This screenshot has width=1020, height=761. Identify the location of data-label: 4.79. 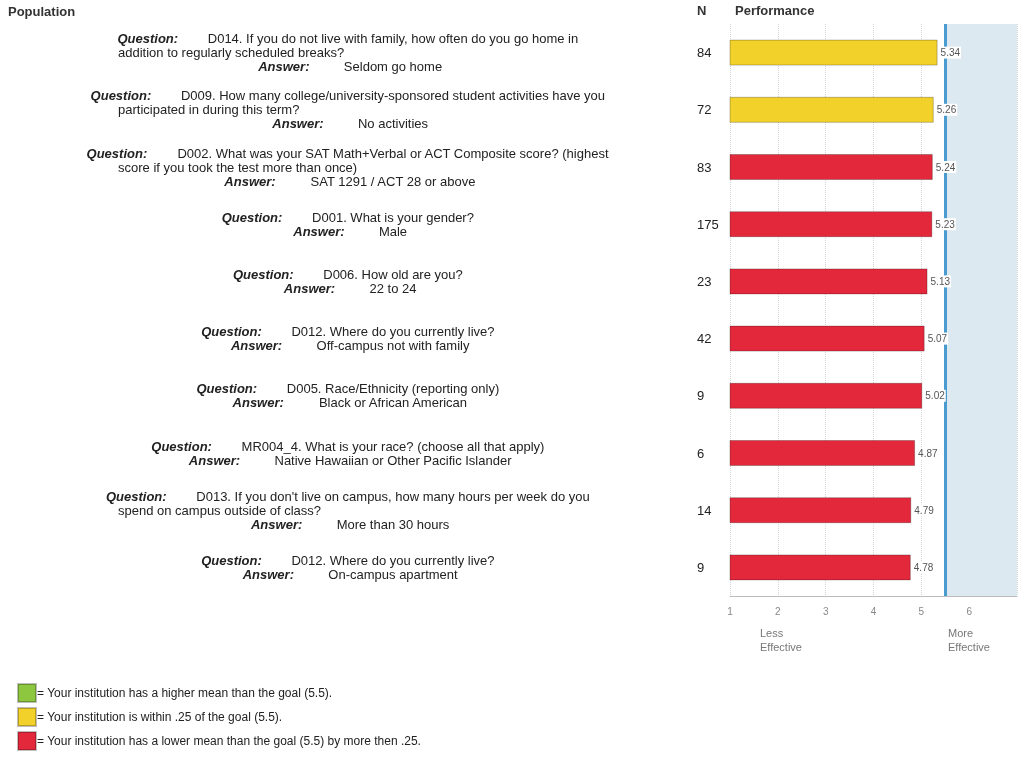
(924, 510).